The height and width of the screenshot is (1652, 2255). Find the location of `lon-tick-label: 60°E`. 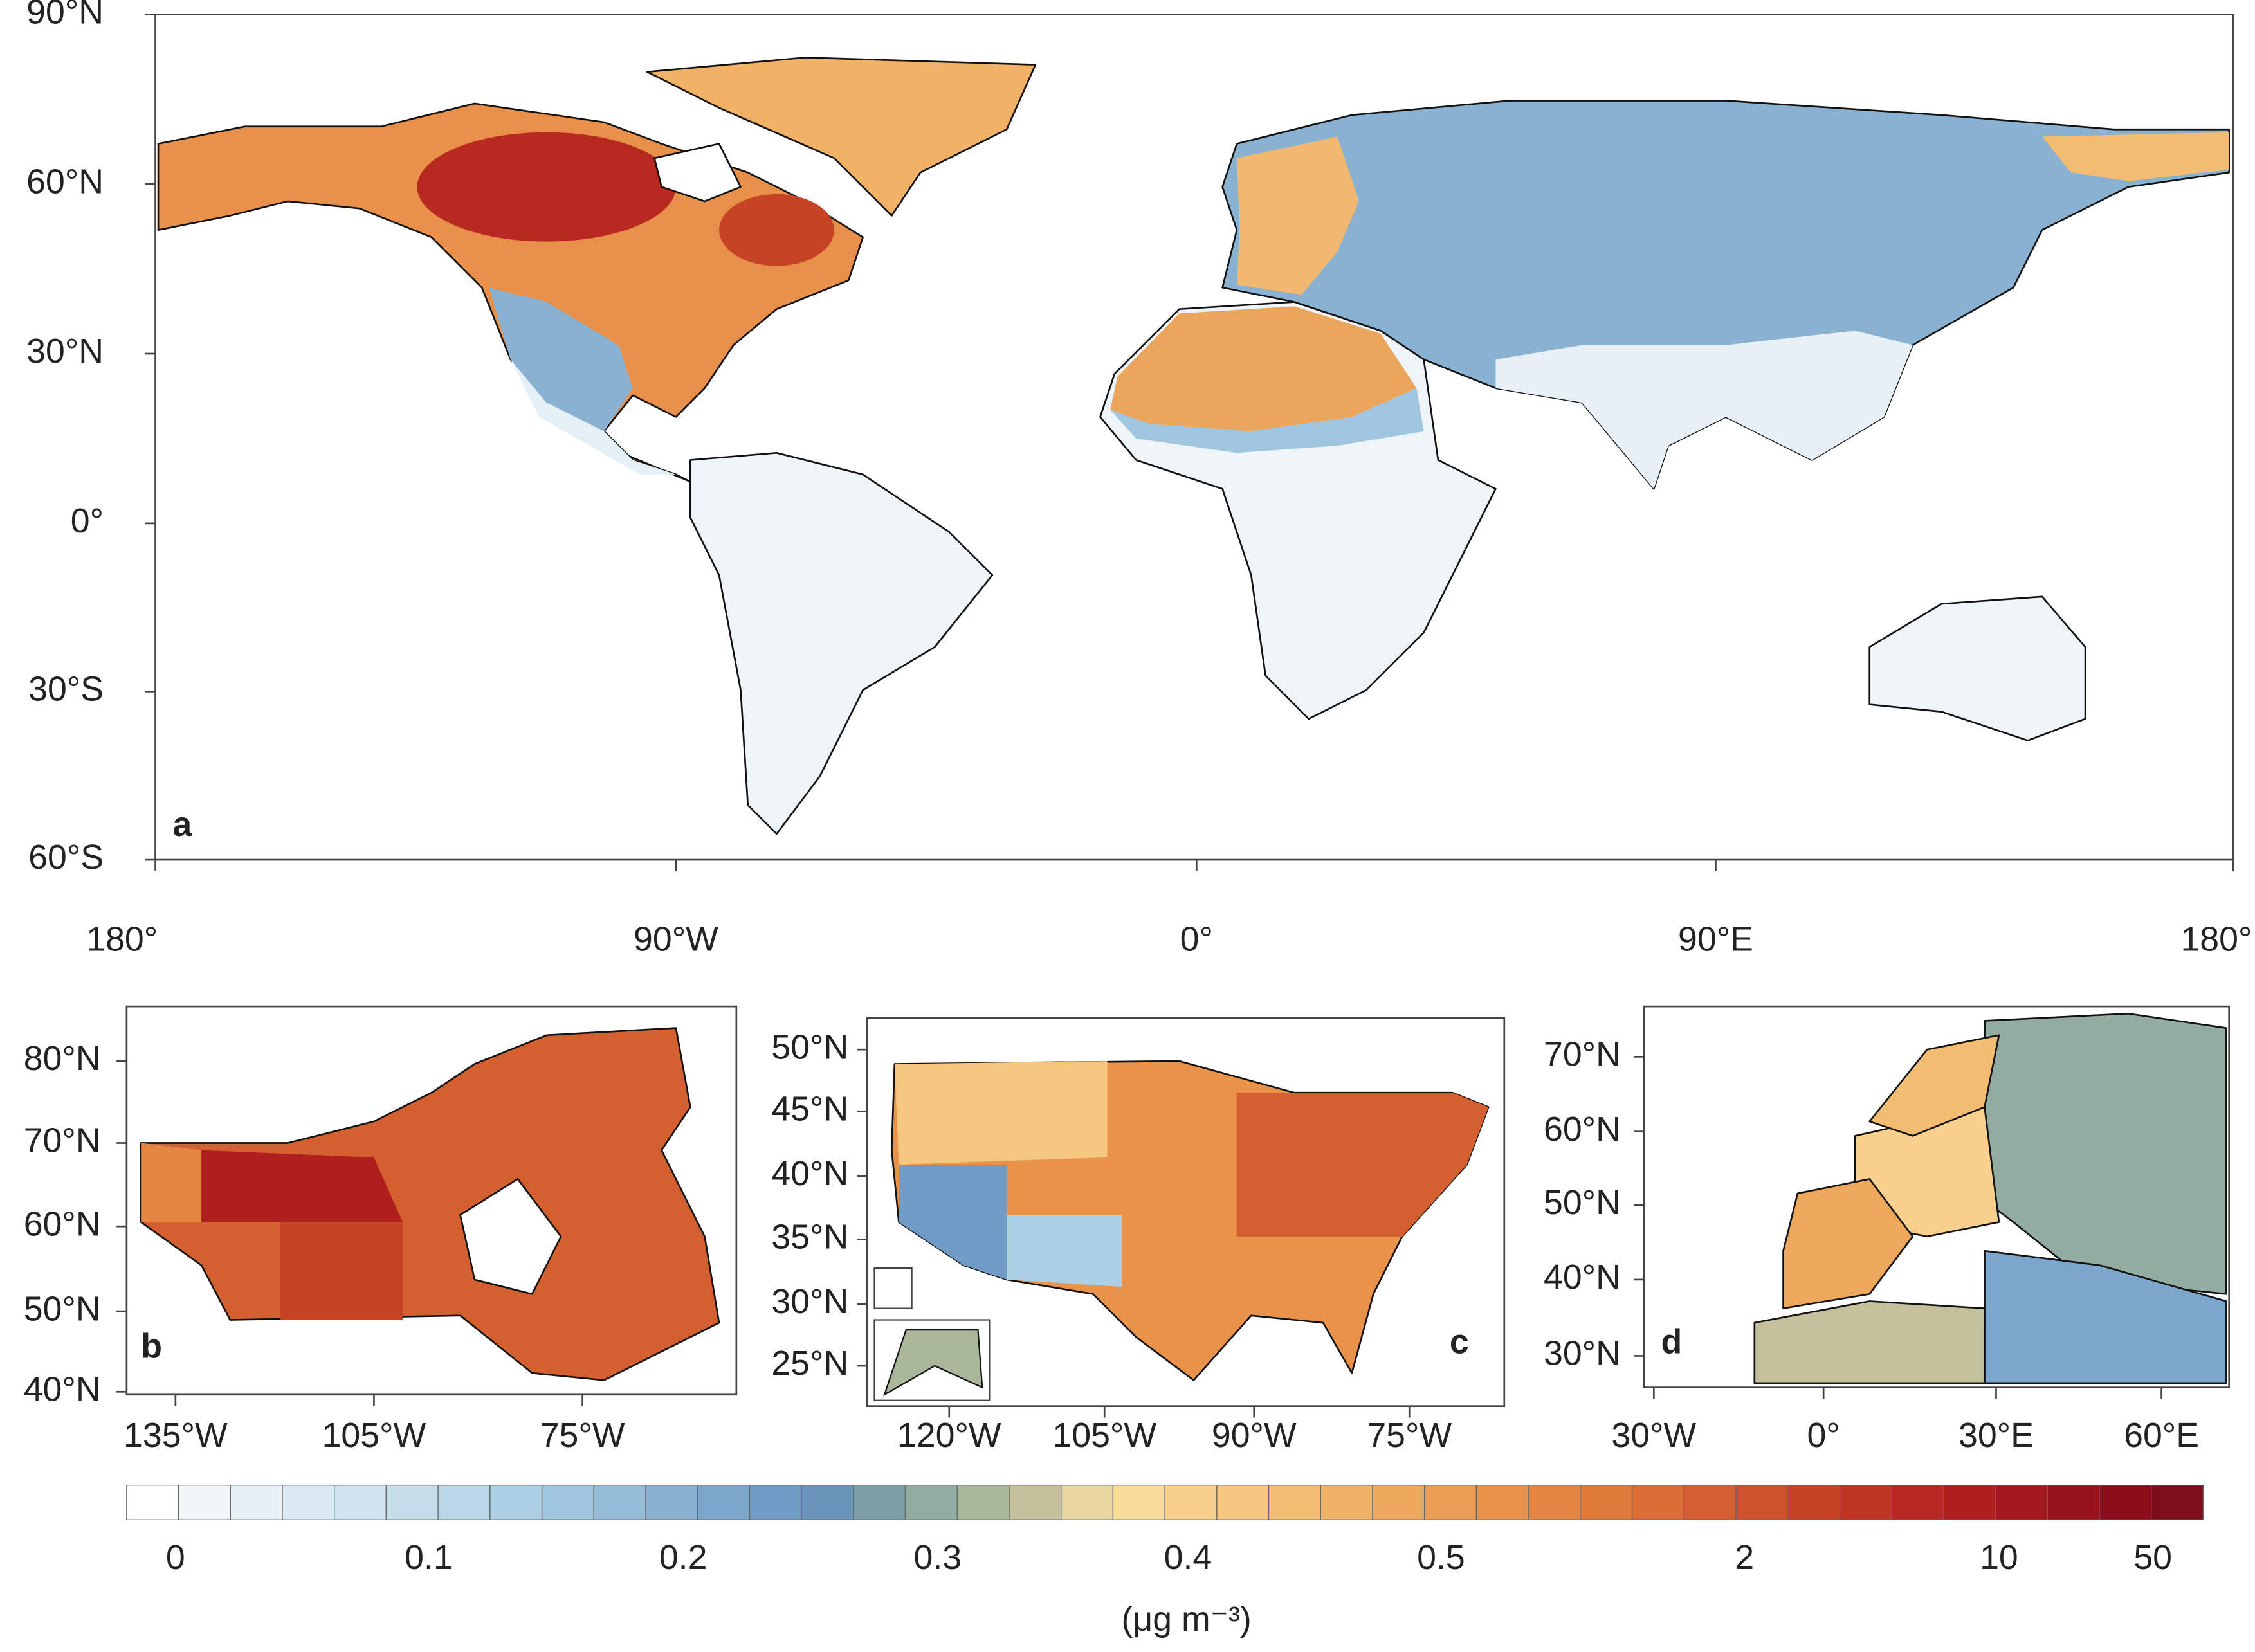

lon-tick-label: 60°E is located at coordinates (2161, 1435).